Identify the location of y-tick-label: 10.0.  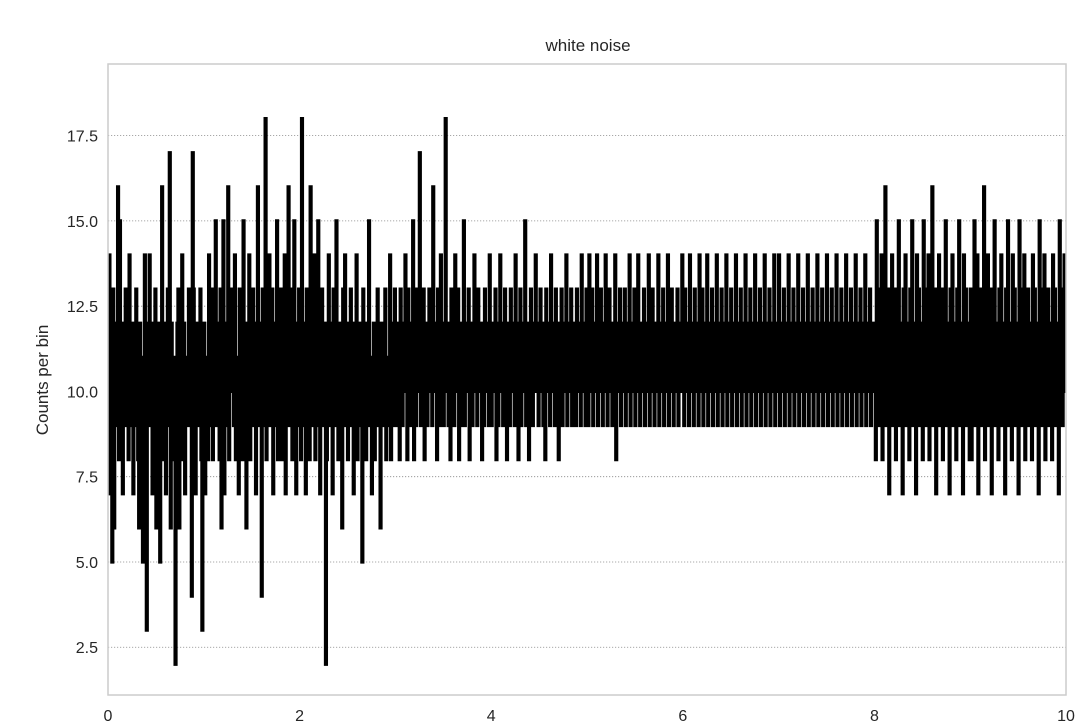
(82, 392).